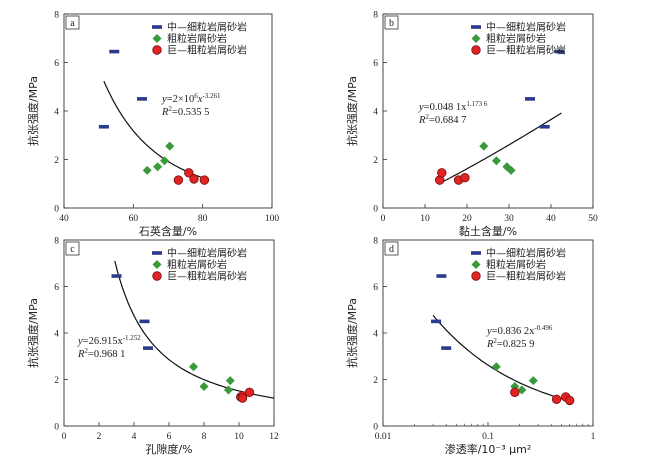 Image resolution: width=658 pixels, height=470 pixels. Describe the element at coordinates (509, 219) in the screenshot. I see `x-tick-label: 30` at that location.